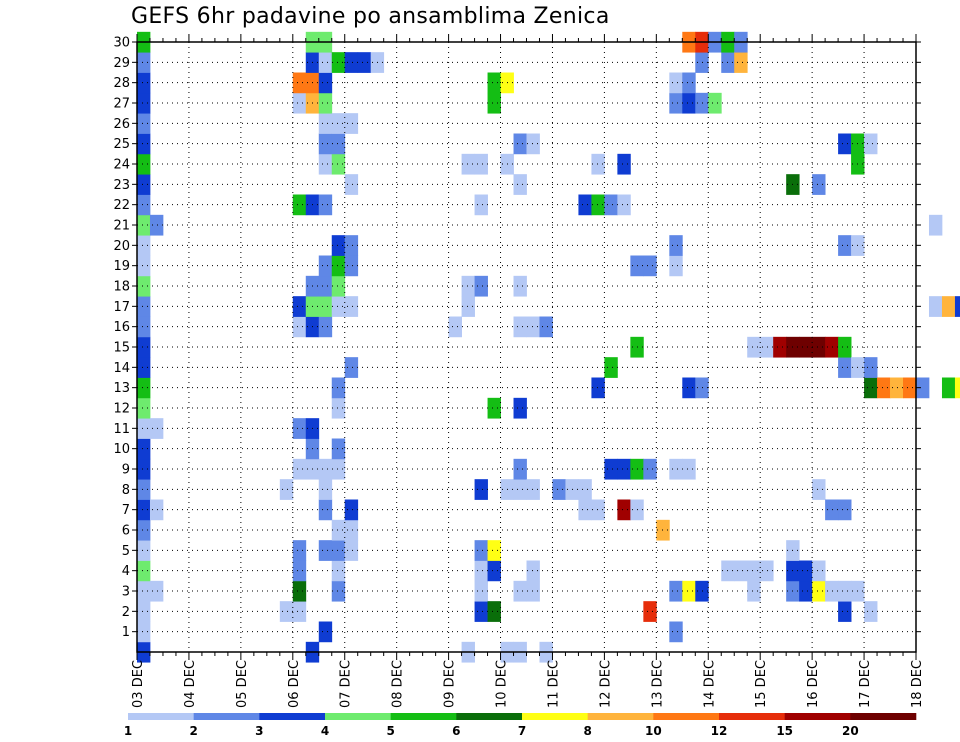  What do you see at coordinates (121, 449) in the screenshot?
I see `y-tick-label: 10` at bounding box center [121, 449].